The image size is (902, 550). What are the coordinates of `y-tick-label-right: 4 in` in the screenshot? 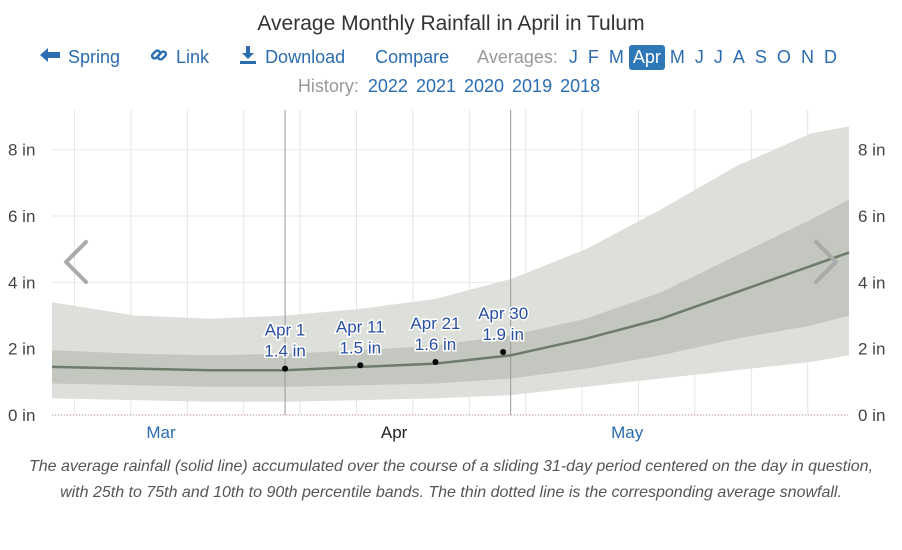 It's located at (871, 282).